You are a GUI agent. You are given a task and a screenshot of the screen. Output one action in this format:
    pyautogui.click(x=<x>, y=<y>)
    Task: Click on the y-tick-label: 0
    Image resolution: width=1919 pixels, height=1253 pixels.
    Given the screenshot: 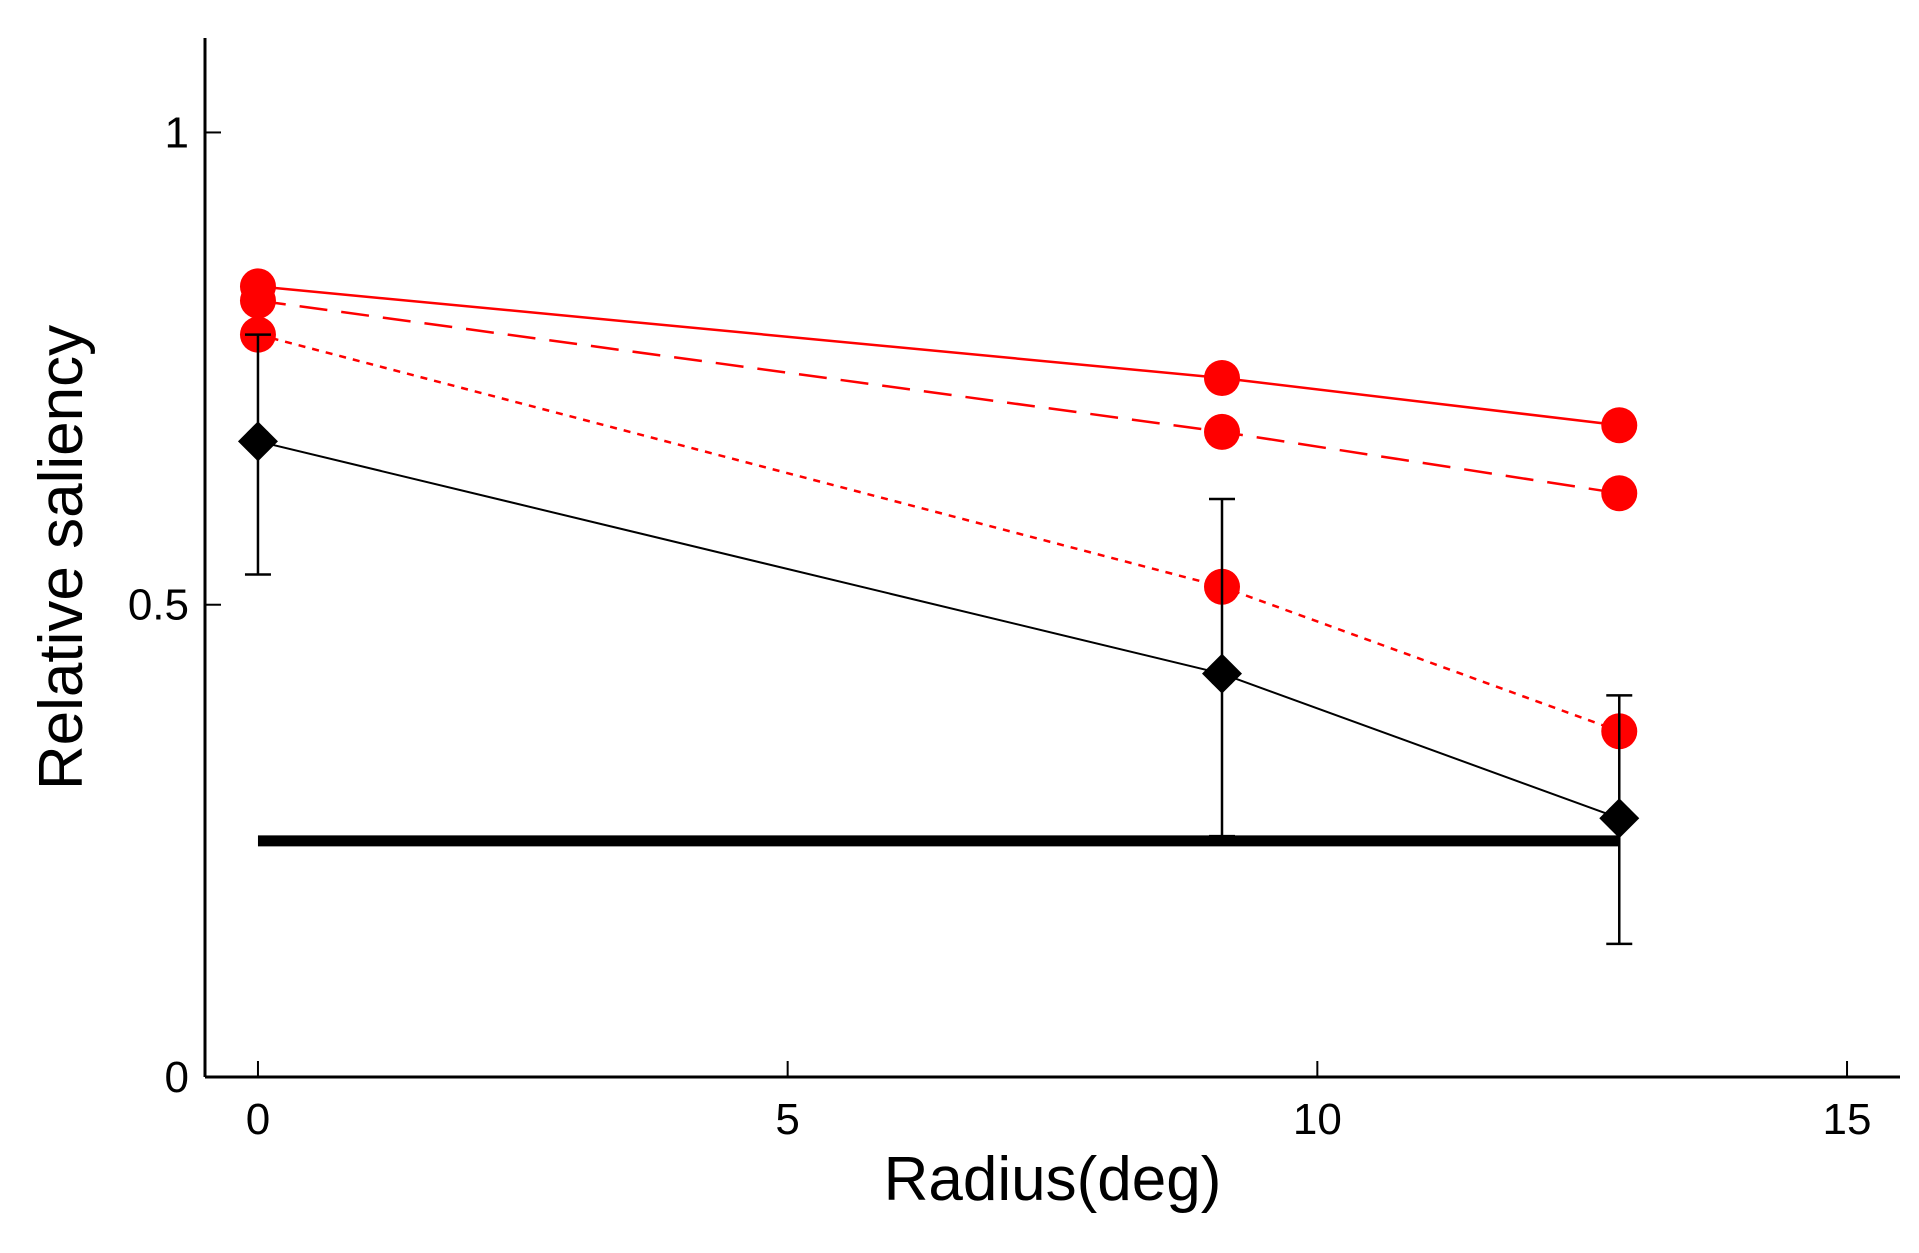 What is the action you would take?
    pyautogui.click(x=177, y=1077)
    